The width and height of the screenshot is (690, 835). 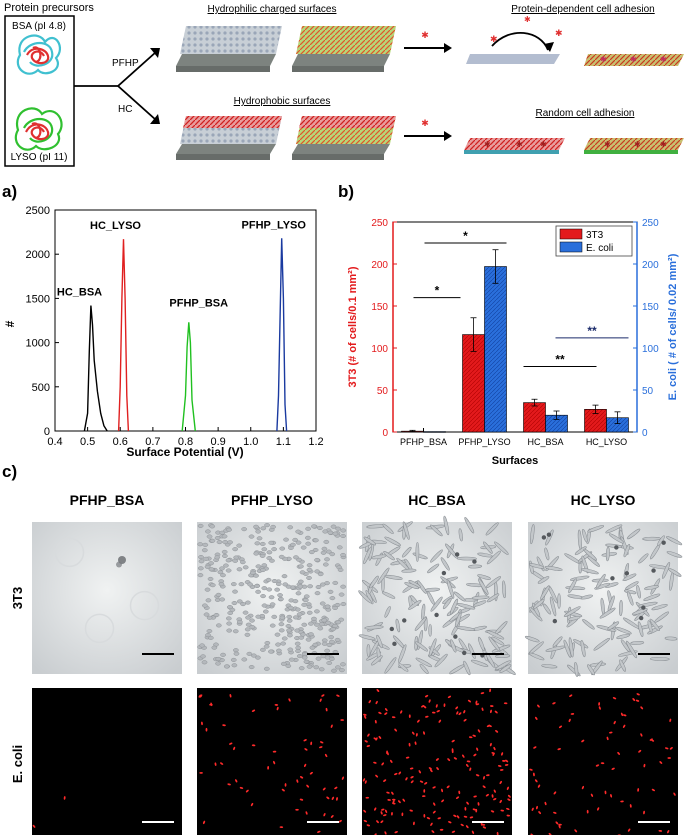 What do you see at coordinates (41, 388) in the screenshot?
I see `chart-a-ytick-label: 500` at bounding box center [41, 388].